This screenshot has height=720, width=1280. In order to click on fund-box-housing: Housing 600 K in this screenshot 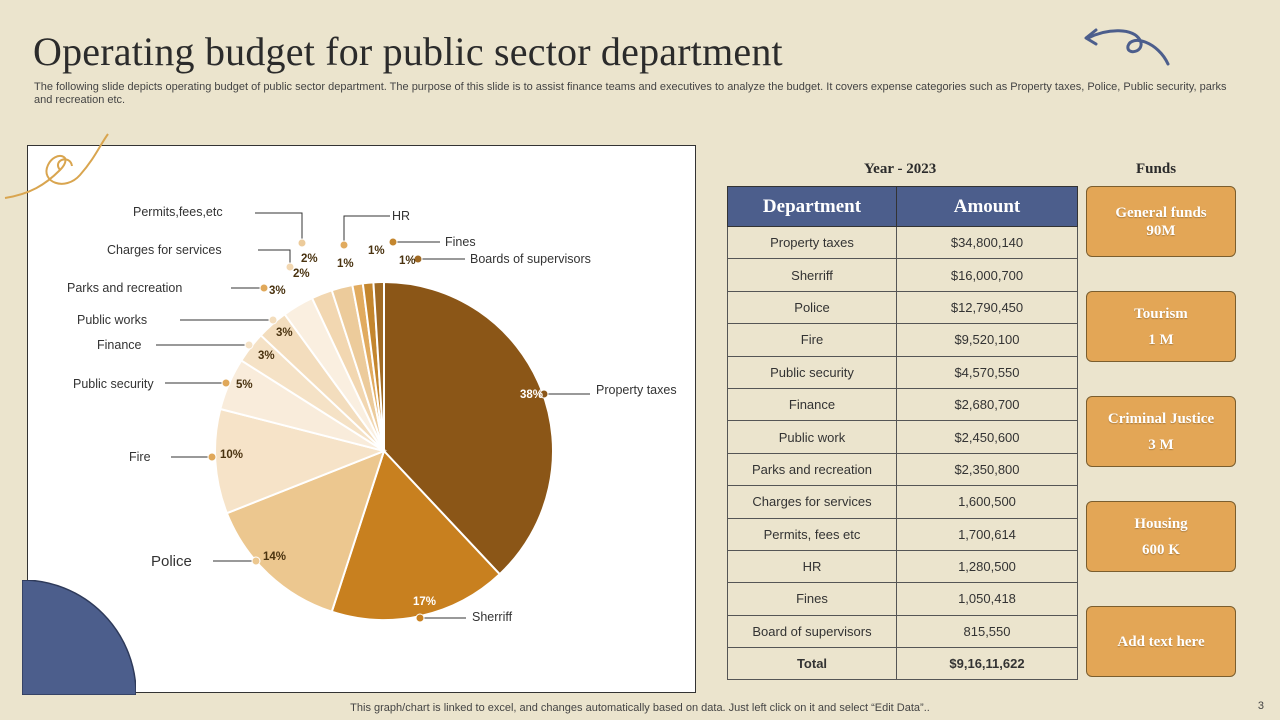, I will do `click(1161, 536)`.